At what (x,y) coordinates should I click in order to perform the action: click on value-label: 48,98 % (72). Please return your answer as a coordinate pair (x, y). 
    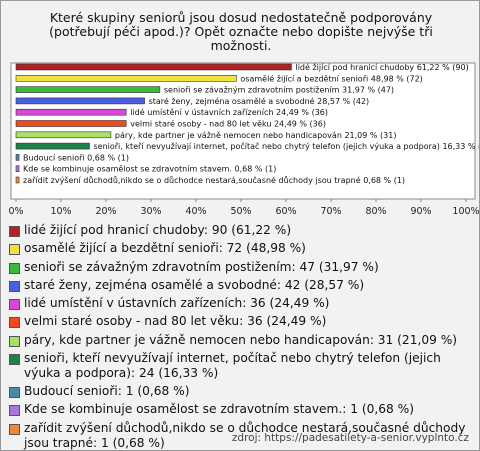
    Looking at the image, I should click on (397, 78).